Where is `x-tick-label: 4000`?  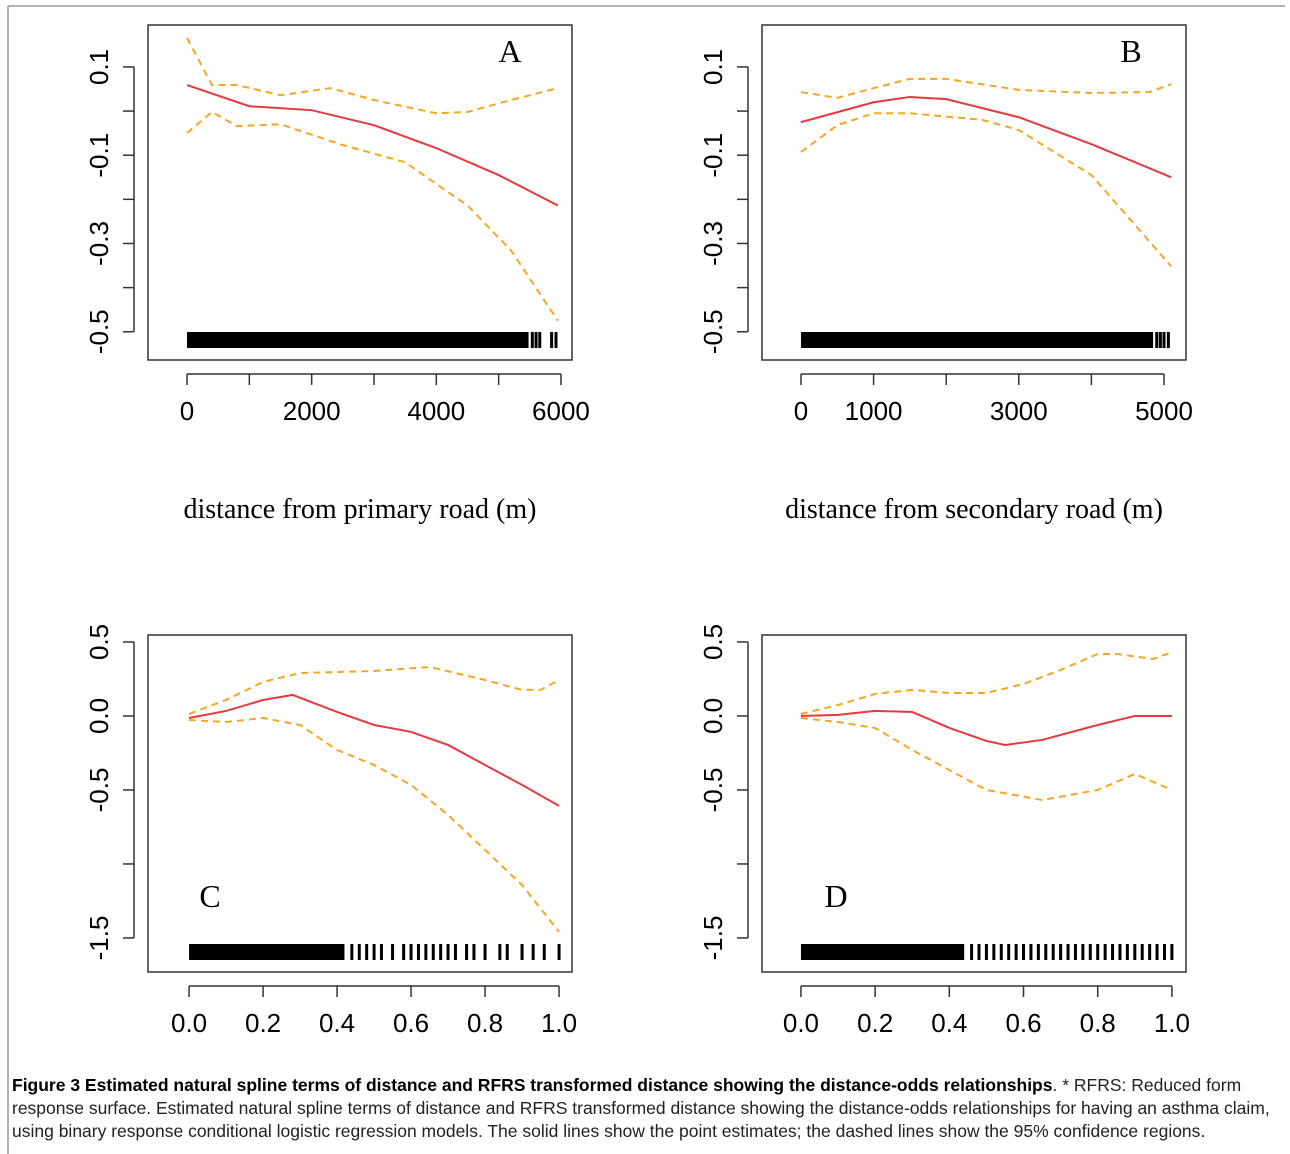 x-tick-label: 4000 is located at coordinates (436, 411).